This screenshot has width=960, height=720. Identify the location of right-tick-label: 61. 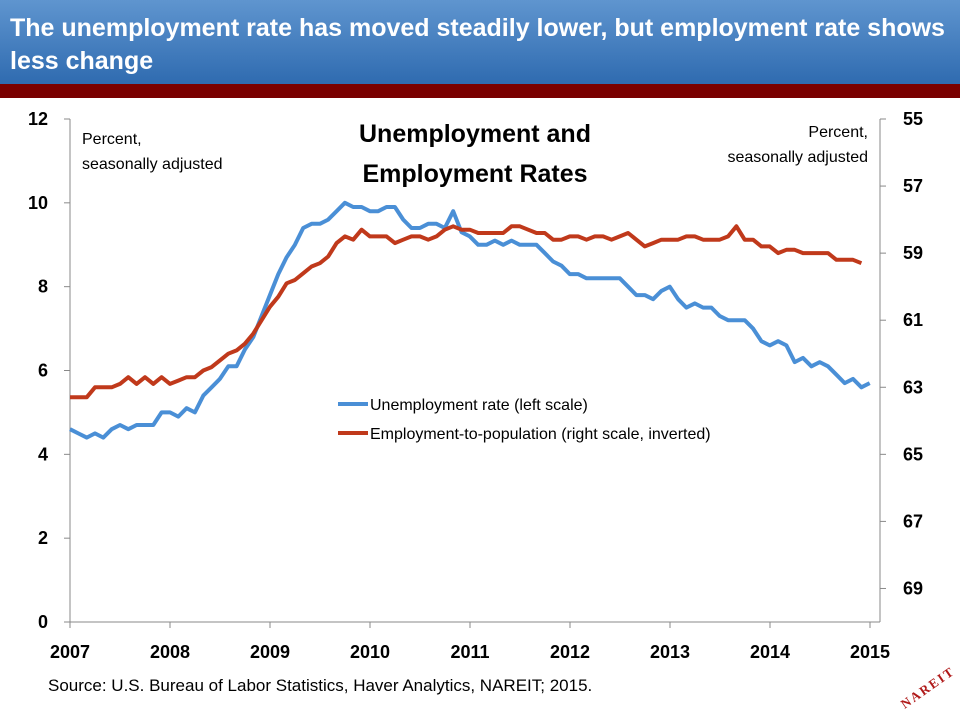
(913, 320).